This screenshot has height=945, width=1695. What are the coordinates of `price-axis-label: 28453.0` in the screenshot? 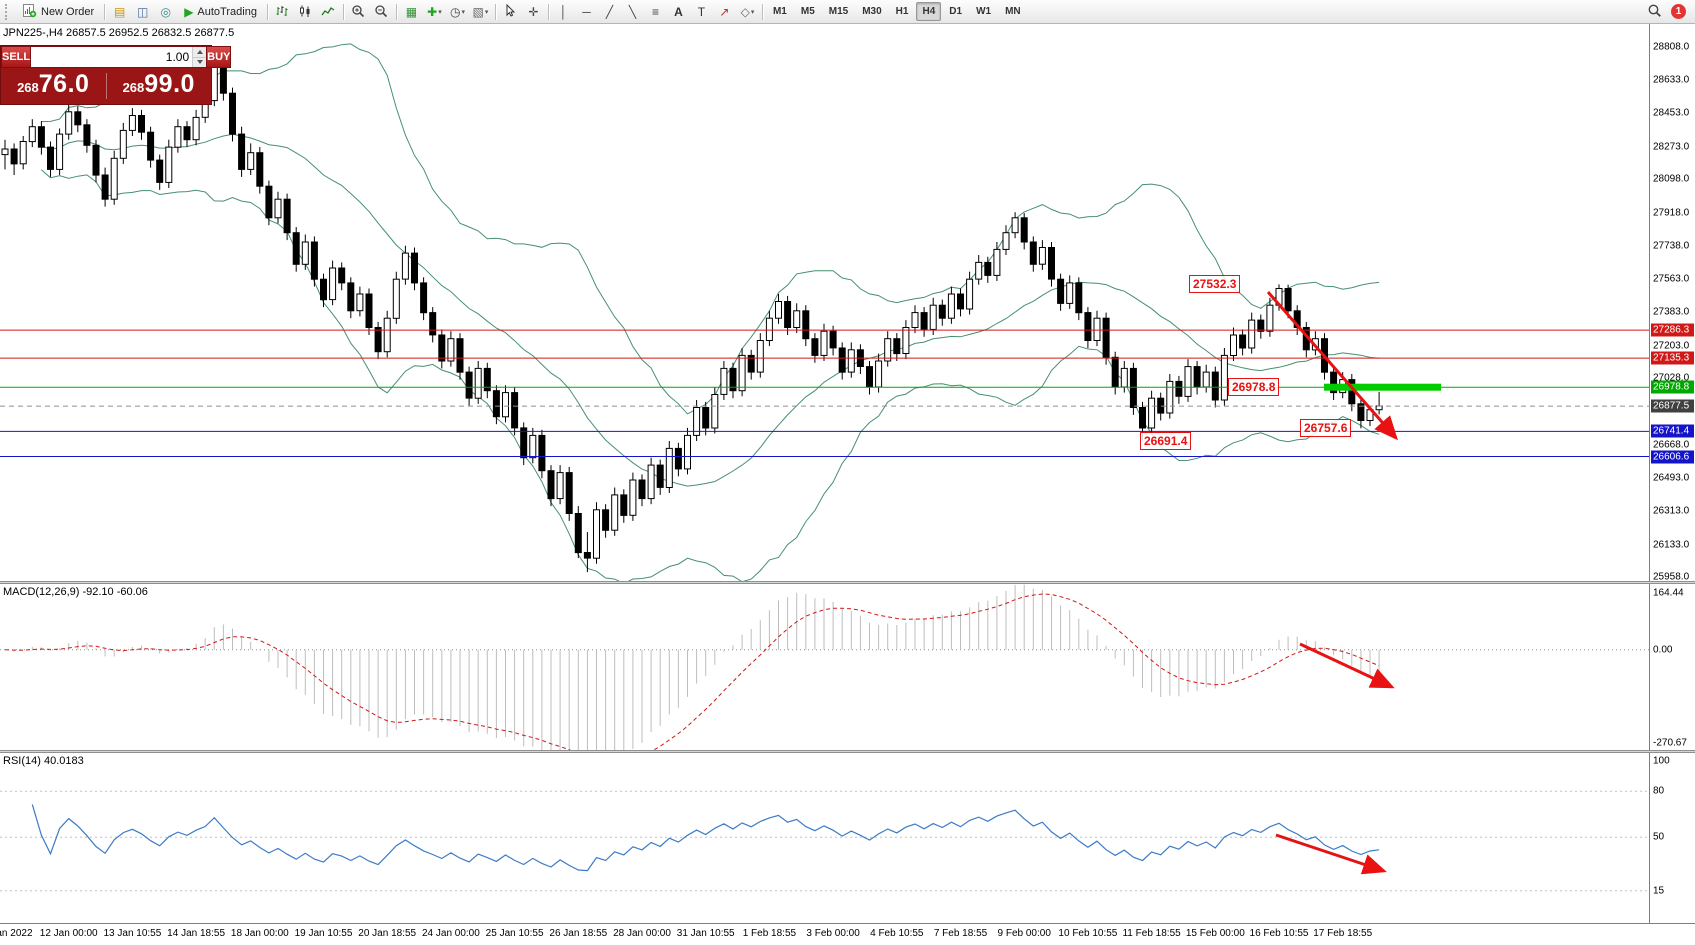 It's located at (1671, 113).